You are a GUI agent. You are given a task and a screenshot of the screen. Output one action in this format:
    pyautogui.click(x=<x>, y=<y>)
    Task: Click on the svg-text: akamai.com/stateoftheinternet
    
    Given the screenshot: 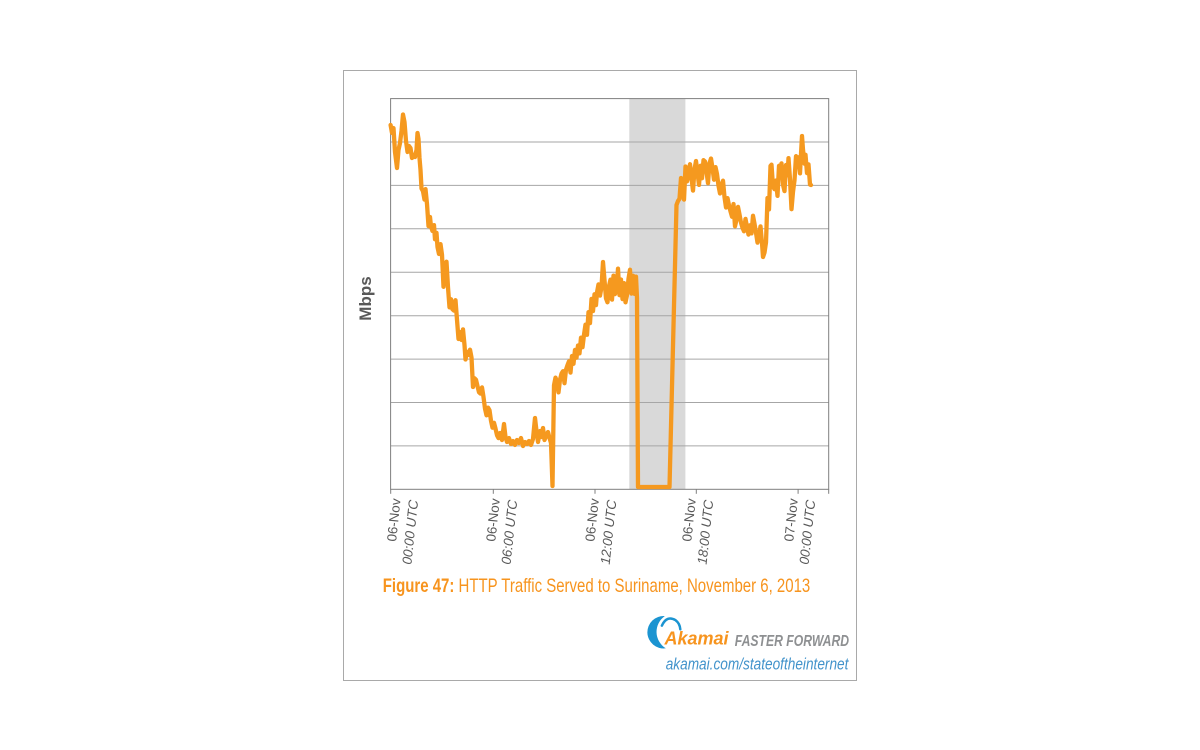 What is the action you would take?
    pyautogui.click(x=757, y=664)
    